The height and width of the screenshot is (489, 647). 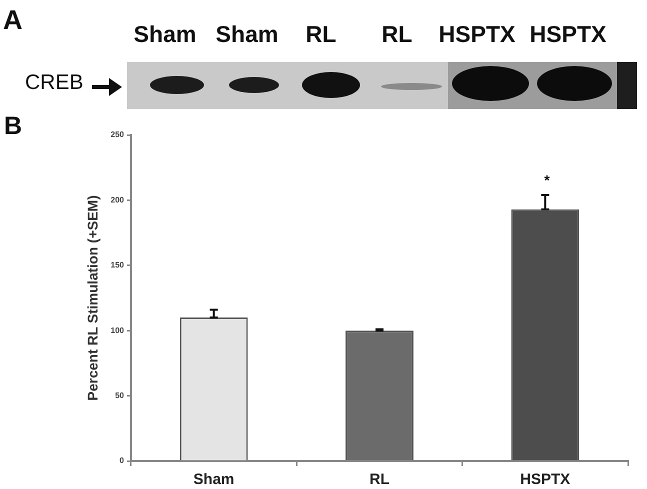 I want to click on x-tick-label: HSPTX, so click(x=545, y=479).